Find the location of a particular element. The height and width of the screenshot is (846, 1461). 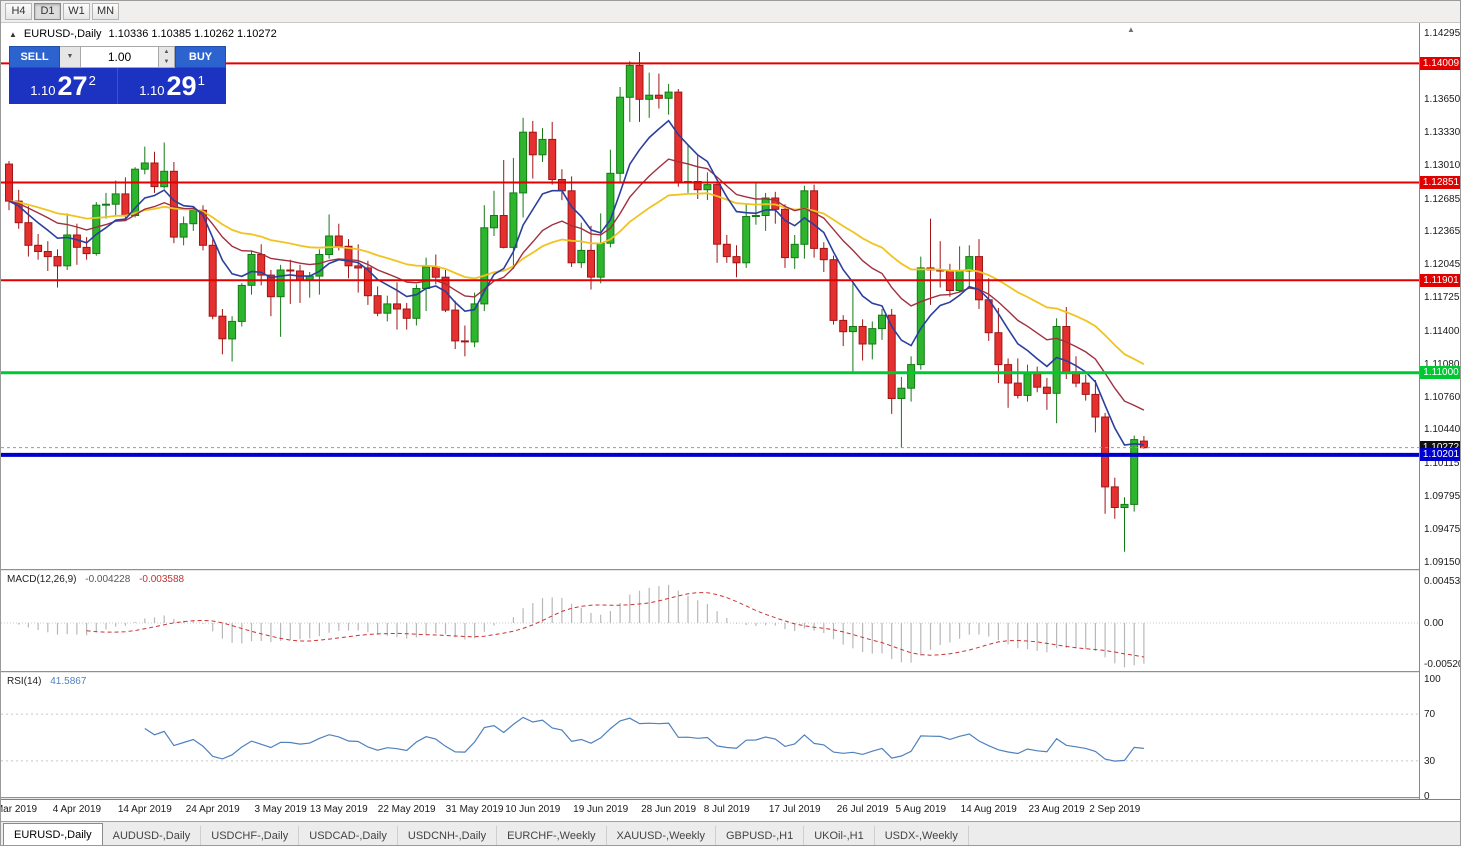

collapse-trade-panel-icon: ▲ is located at coordinates (13, 34).